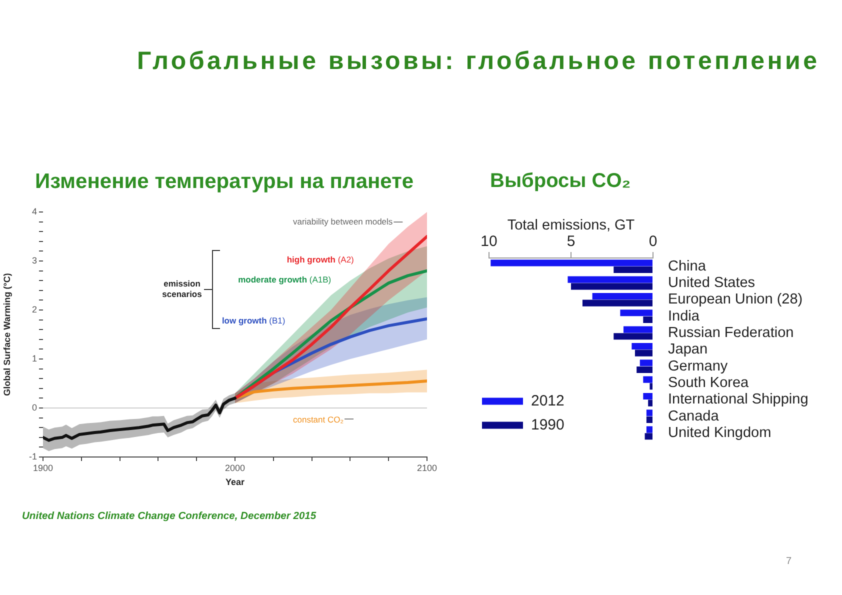 The width and height of the screenshot is (842, 595). Describe the element at coordinates (34, 260) in the screenshot. I see `y-tick-label: 3` at that location.